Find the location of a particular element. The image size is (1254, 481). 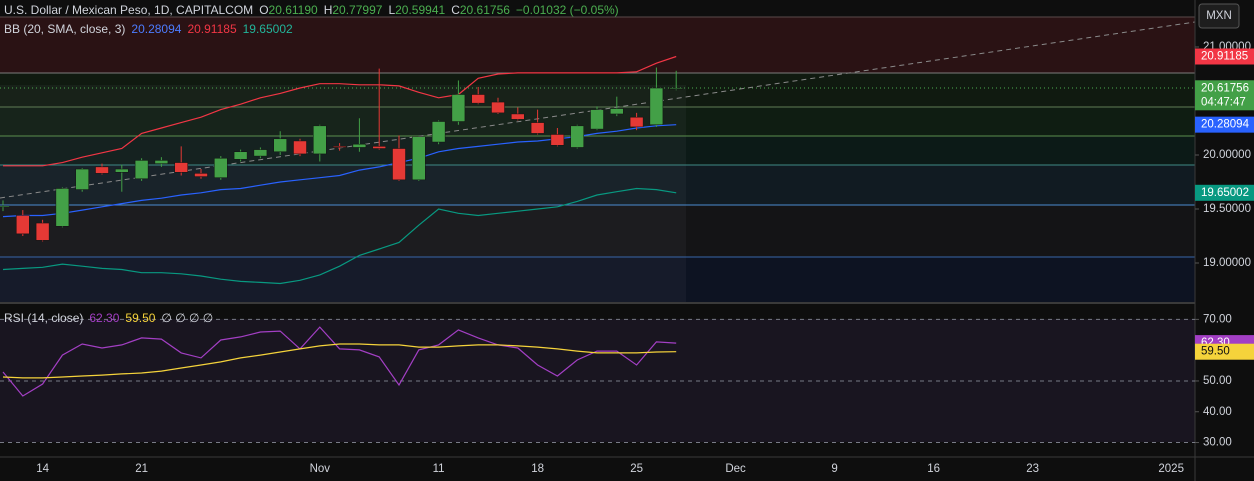

x-tick-label: 16 is located at coordinates (933, 469).